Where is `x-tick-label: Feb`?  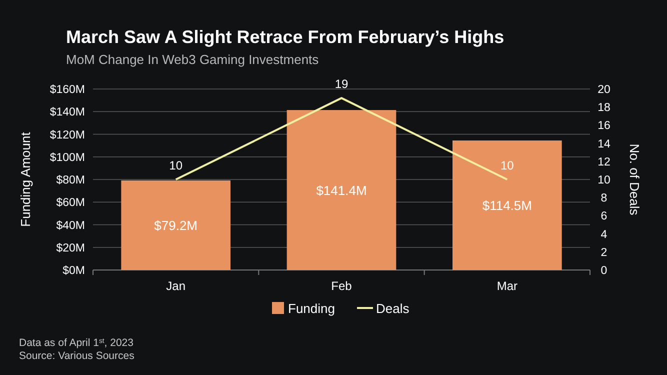 x-tick-label: Feb is located at coordinates (341, 286).